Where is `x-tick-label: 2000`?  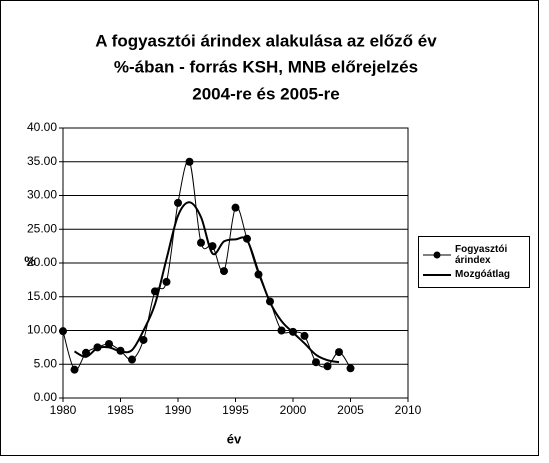
x-tick-label: 2000 is located at coordinates (293, 410).